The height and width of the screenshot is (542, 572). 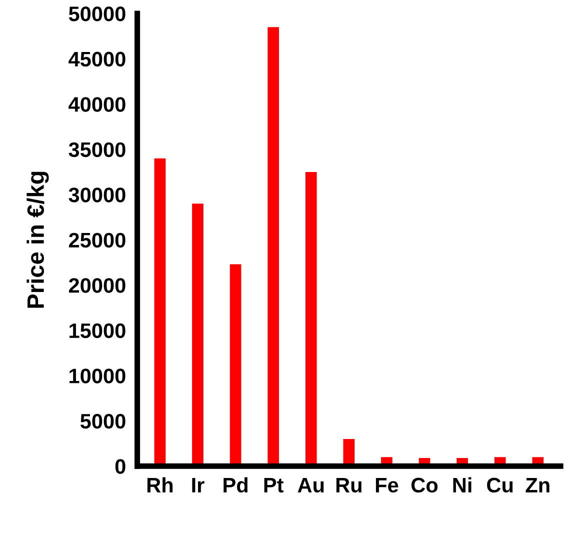 What do you see at coordinates (387, 485) in the screenshot?
I see `x-tick-label: Fe` at bounding box center [387, 485].